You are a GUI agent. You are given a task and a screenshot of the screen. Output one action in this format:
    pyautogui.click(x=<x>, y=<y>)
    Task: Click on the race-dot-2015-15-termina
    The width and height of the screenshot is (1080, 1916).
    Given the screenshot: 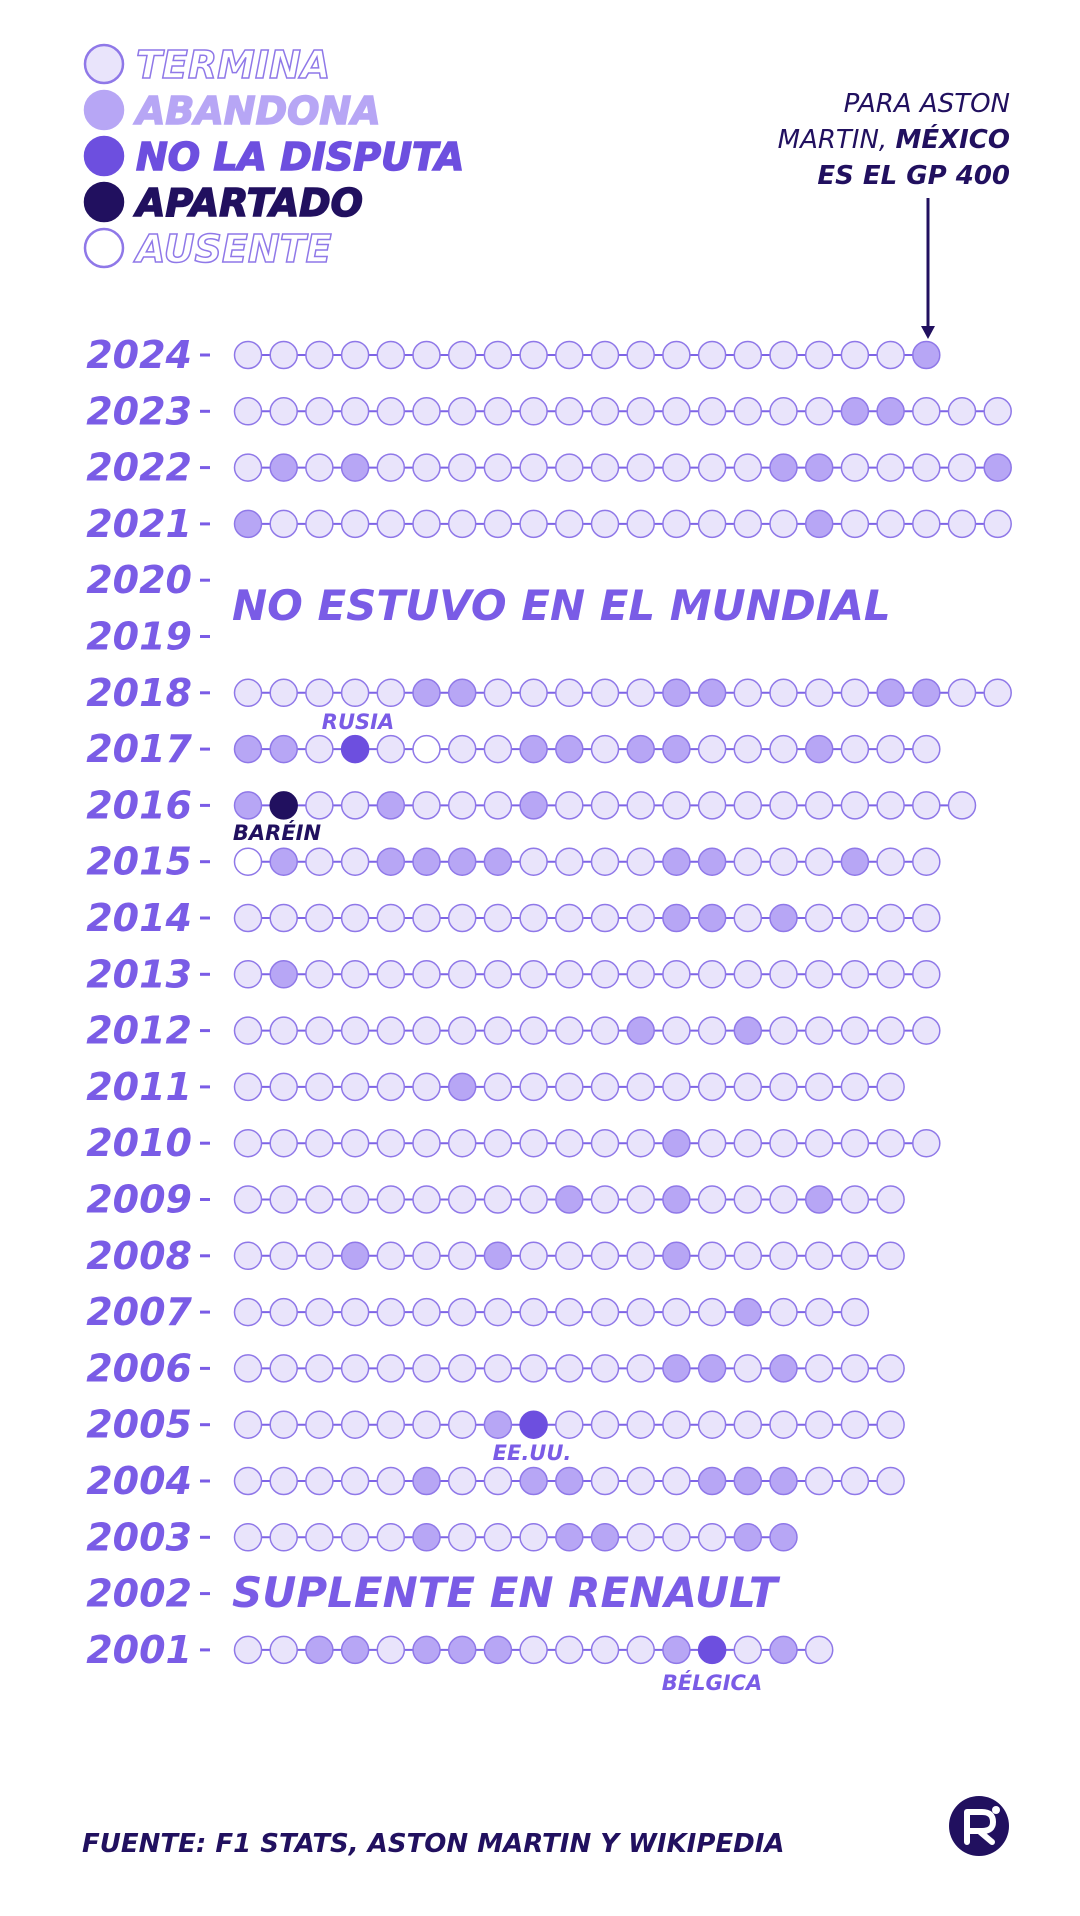 What is the action you would take?
    pyautogui.click(x=748, y=861)
    